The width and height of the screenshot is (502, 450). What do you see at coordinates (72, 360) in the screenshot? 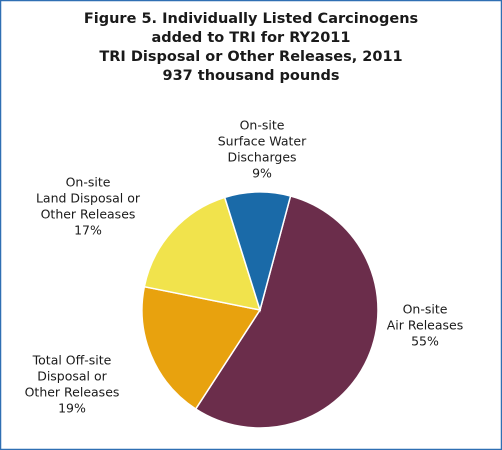
I see `slice-label: Total Off-site` at bounding box center [72, 360].